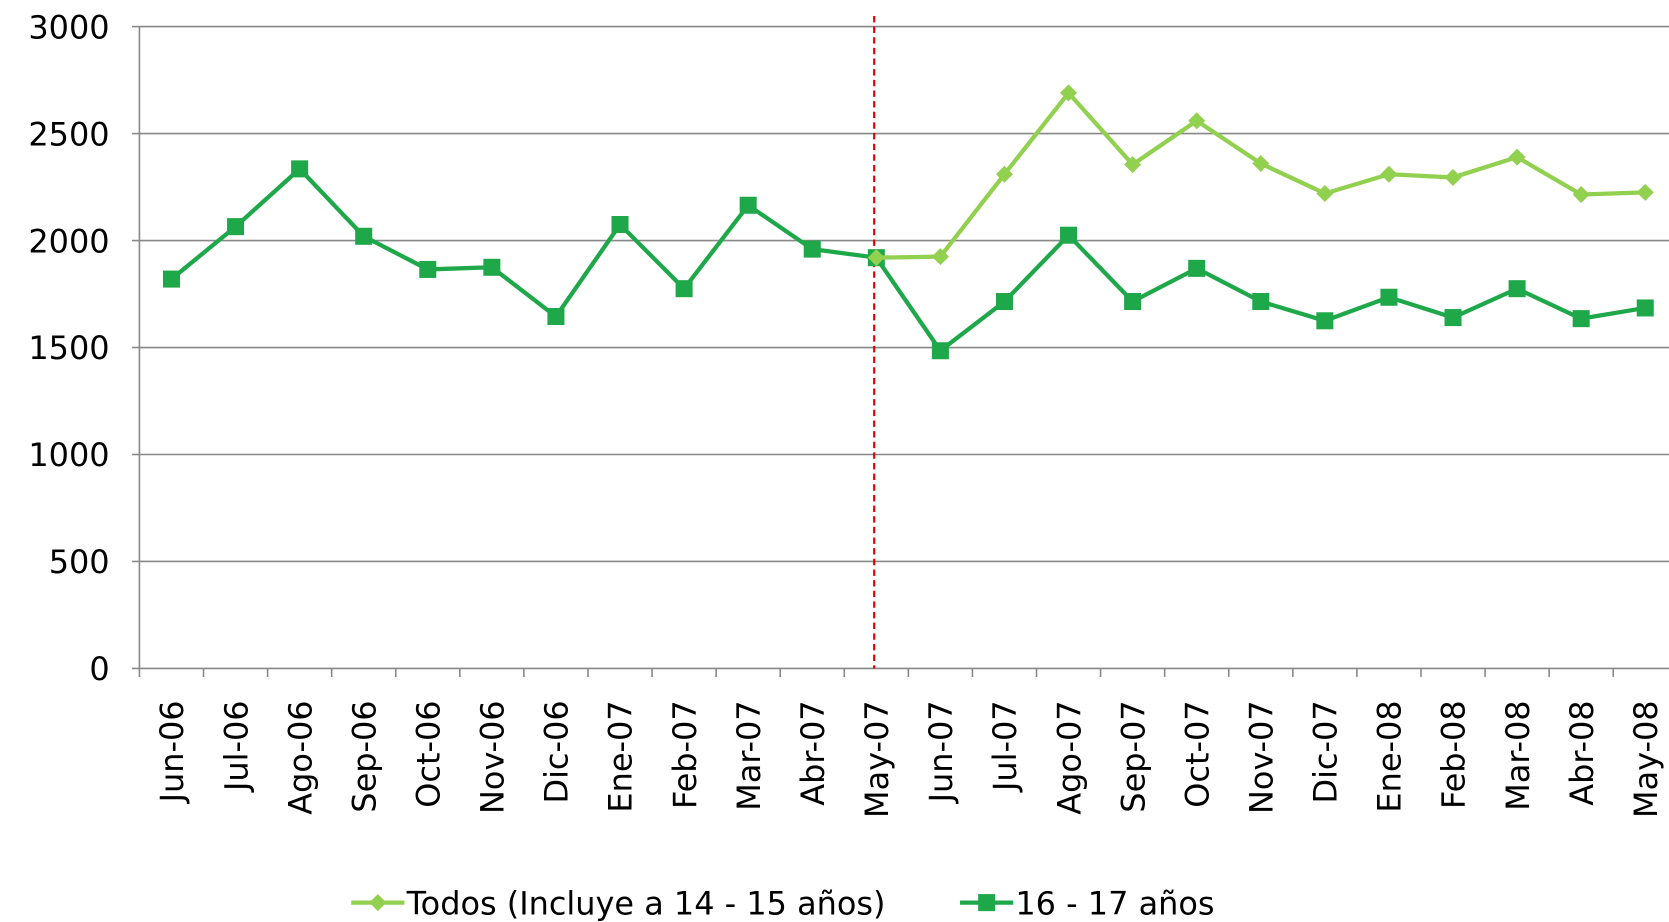  Describe the element at coordinates (1646, 759) in the screenshot. I see `x-tick-label: May-08` at that location.